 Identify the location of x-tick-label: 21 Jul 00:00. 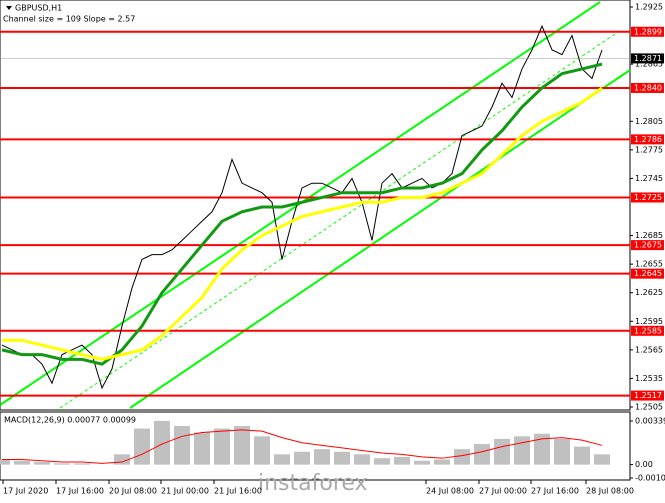
(185, 491).